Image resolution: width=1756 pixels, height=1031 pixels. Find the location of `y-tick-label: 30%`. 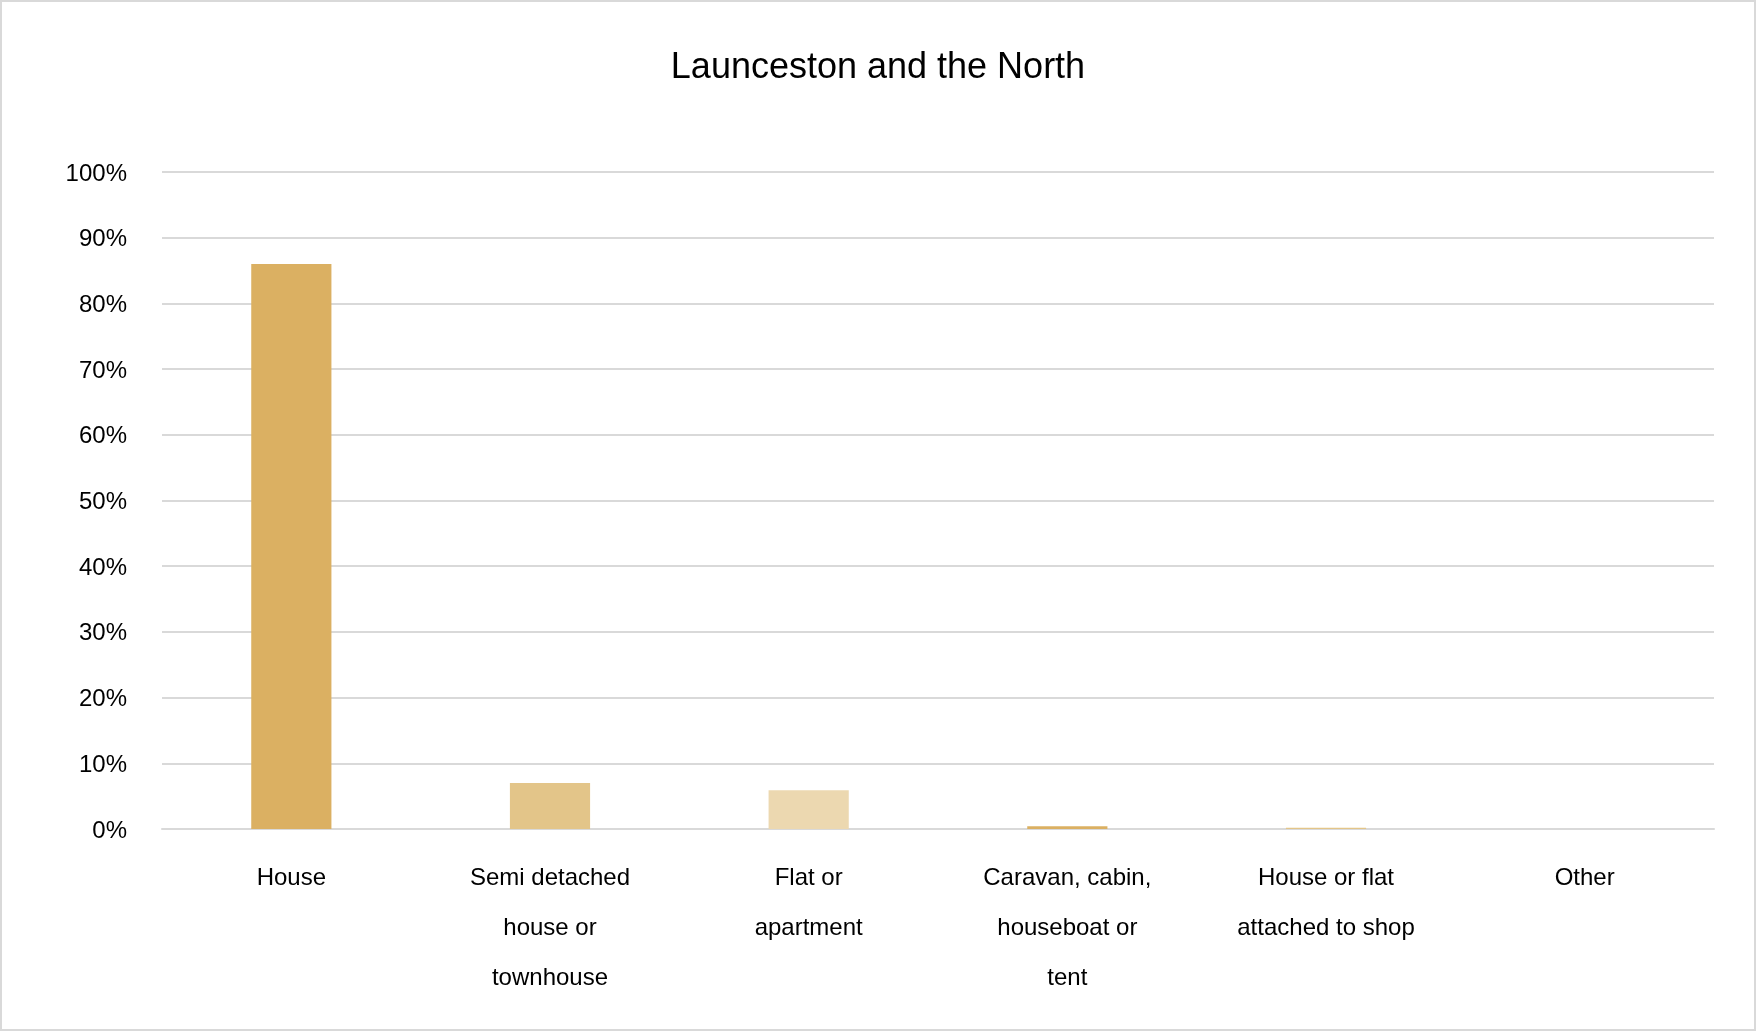

y-tick-label: 30% is located at coordinates (102, 632).